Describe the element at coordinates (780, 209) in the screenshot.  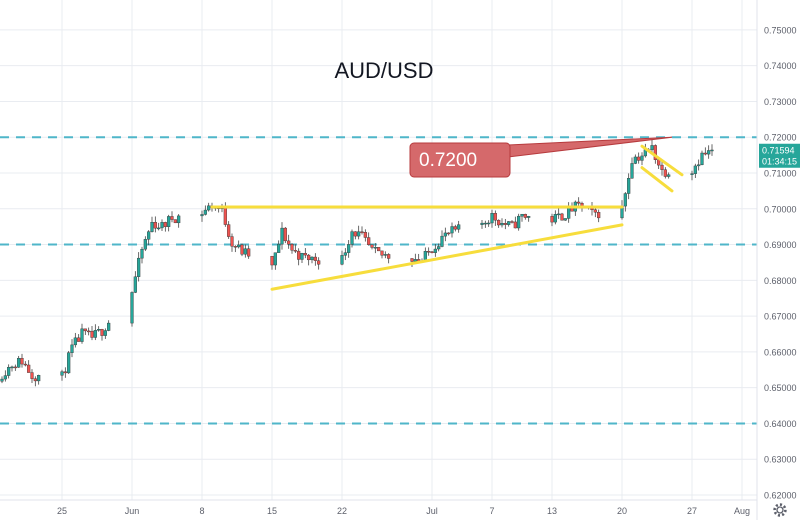
I see `price-tick-label: 0.70000` at that location.